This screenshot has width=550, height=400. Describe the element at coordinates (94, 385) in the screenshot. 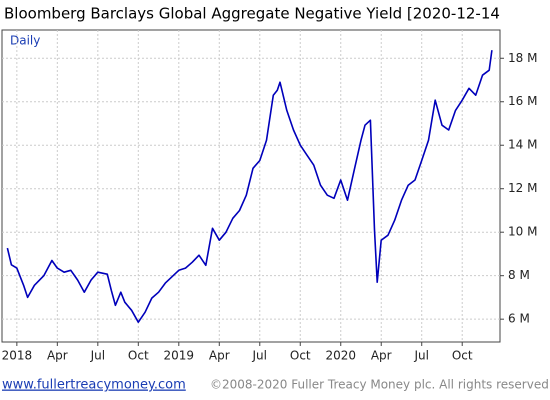

I see `footer-link: www.fullertreacymoney.com` at that location.